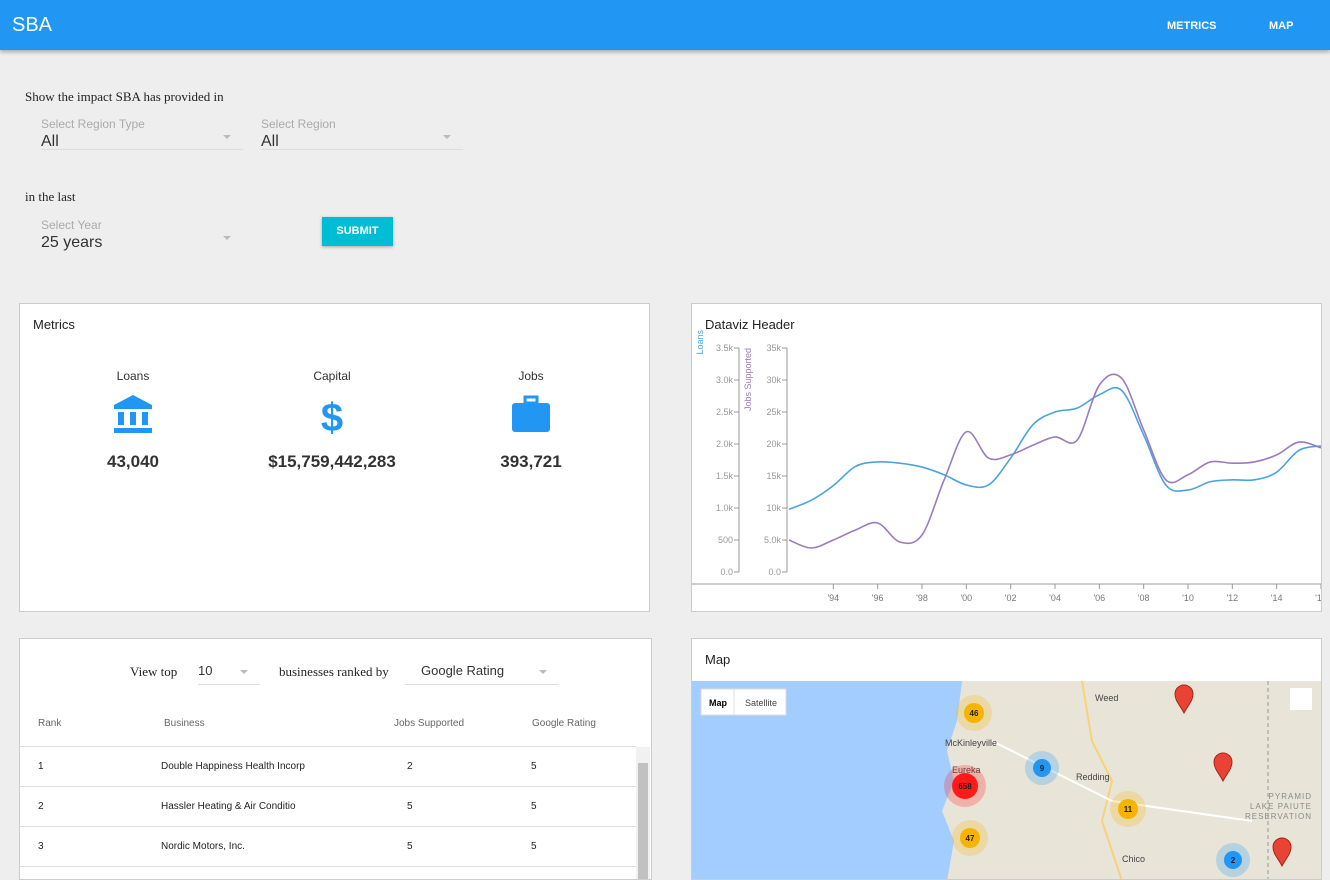 The height and width of the screenshot is (880, 1330). Describe the element at coordinates (966, 598) in the screenshot. I see `x-tick-label: '00` at that location.